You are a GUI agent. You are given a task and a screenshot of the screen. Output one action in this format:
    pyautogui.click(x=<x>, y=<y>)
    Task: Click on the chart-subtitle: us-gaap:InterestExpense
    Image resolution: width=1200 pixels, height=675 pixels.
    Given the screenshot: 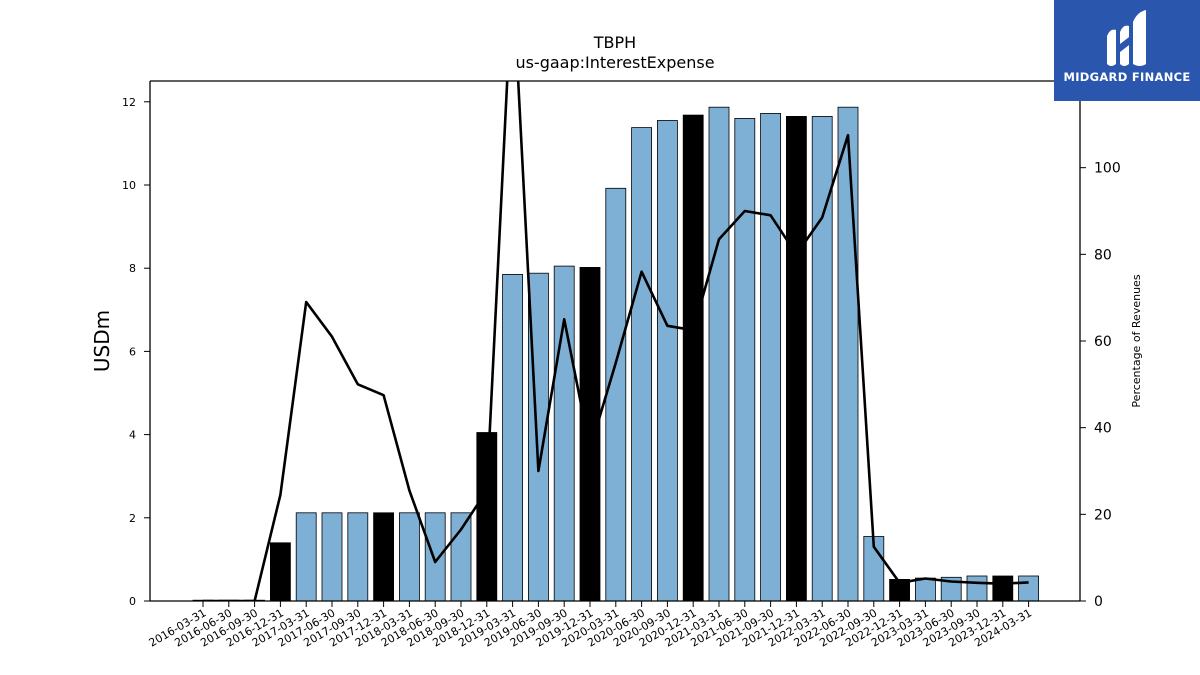 What is the action you would take?
    pyautogui.click(x=614, y=62)
    